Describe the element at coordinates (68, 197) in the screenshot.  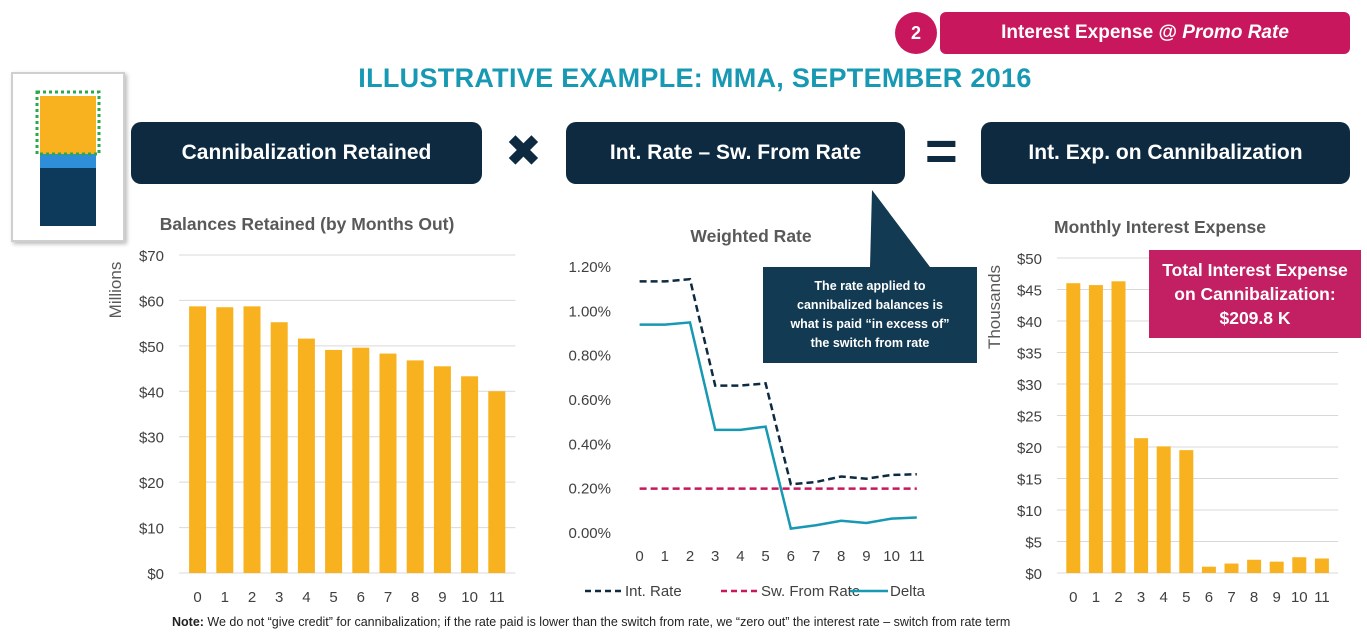
I see `thumb-bottom-block` at that location.